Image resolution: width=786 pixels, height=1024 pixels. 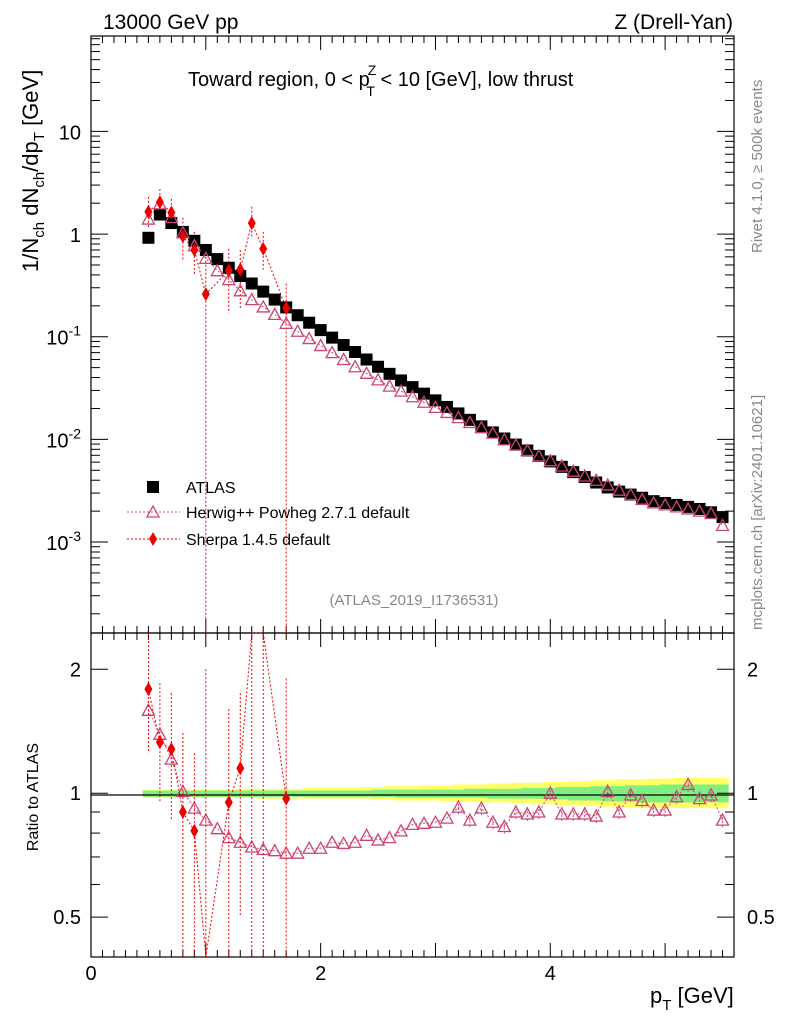 I want to click on plot-title-prefix: Toward region, 0 < p, so click(x=279, y=80).